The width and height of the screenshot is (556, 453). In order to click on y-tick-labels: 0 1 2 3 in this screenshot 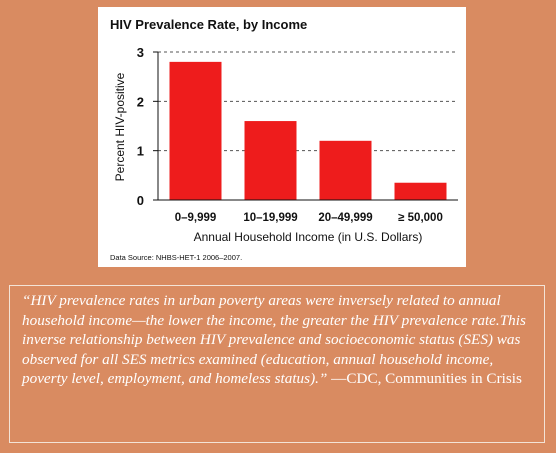, I will do `click(147, 126)`.